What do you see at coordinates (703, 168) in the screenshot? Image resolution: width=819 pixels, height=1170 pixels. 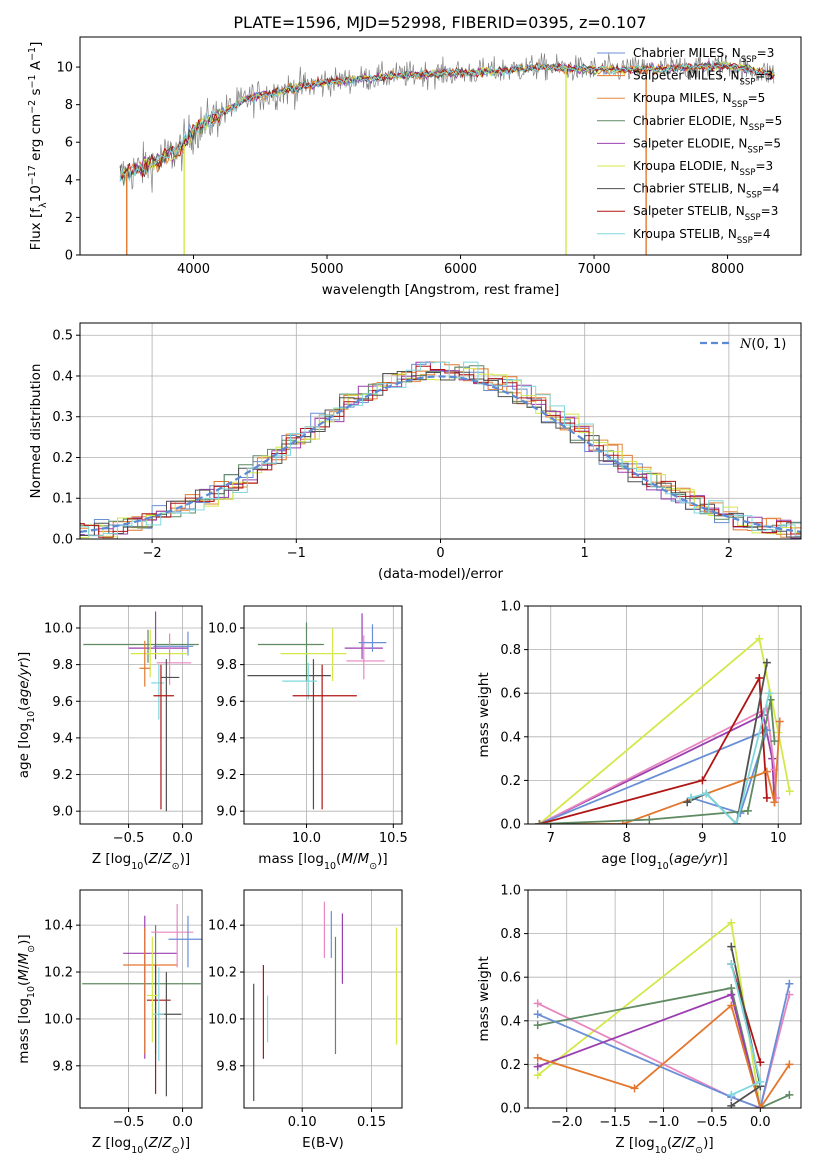 I see `legend-entry: Kroupa ELODIE, NSSP=3` at bounding box center [703, 168].